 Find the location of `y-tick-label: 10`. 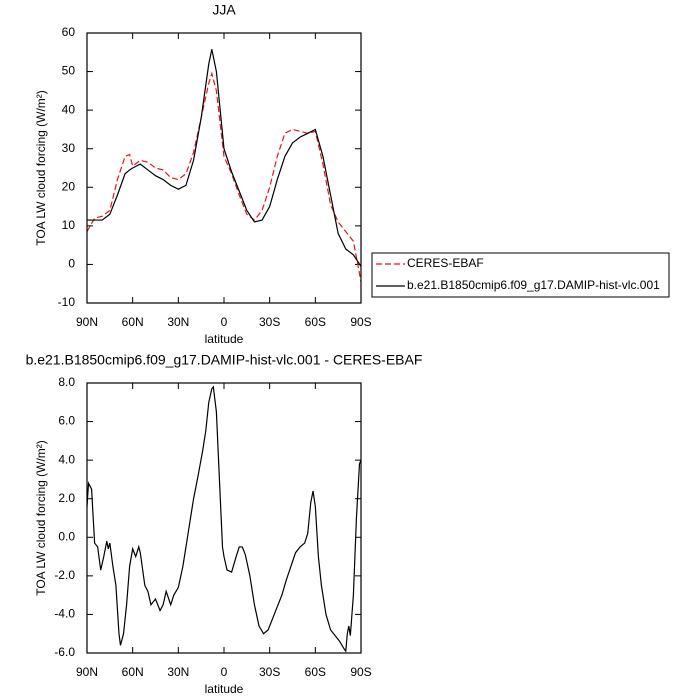

y-tick-label: 10 is located at coordinates (69, 225).